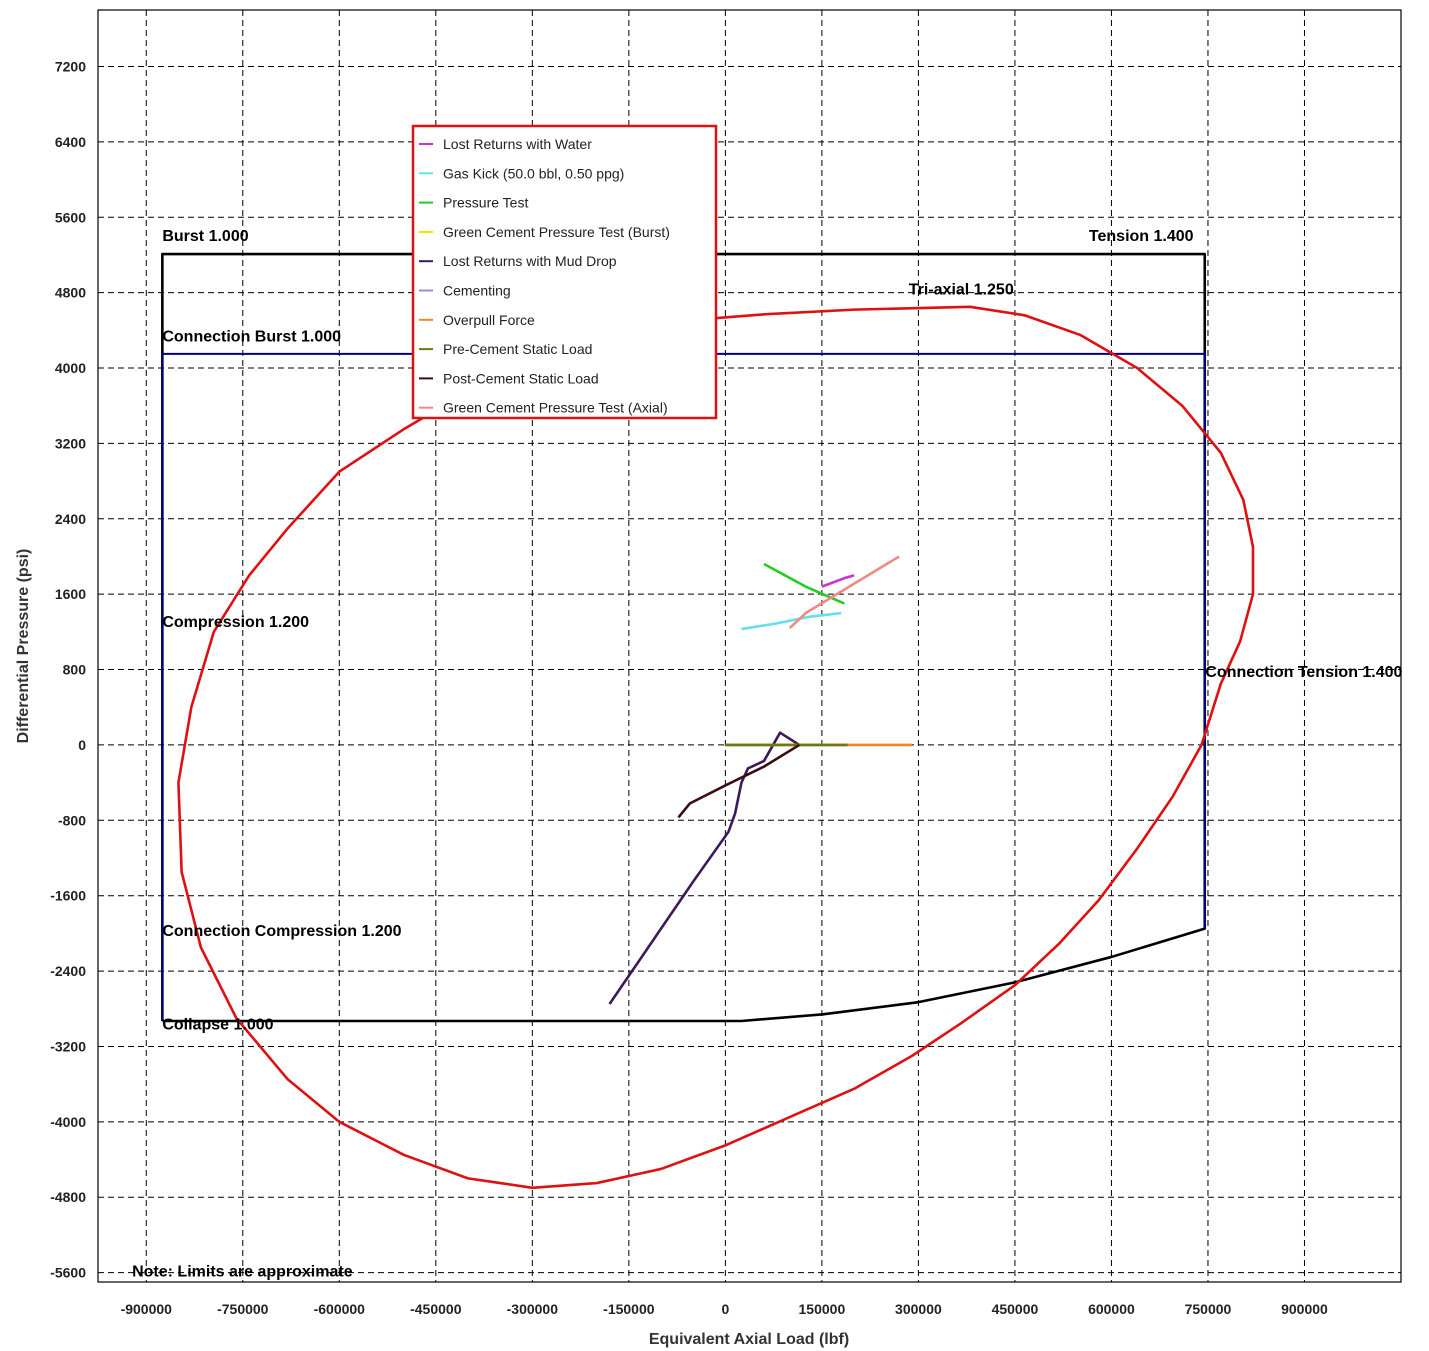  What do you see at coordinates (555, 408) in the screenshot?
I see `legend-entry: Green Cement Pressure Test (Axial)` at bounding box center [555, 408].